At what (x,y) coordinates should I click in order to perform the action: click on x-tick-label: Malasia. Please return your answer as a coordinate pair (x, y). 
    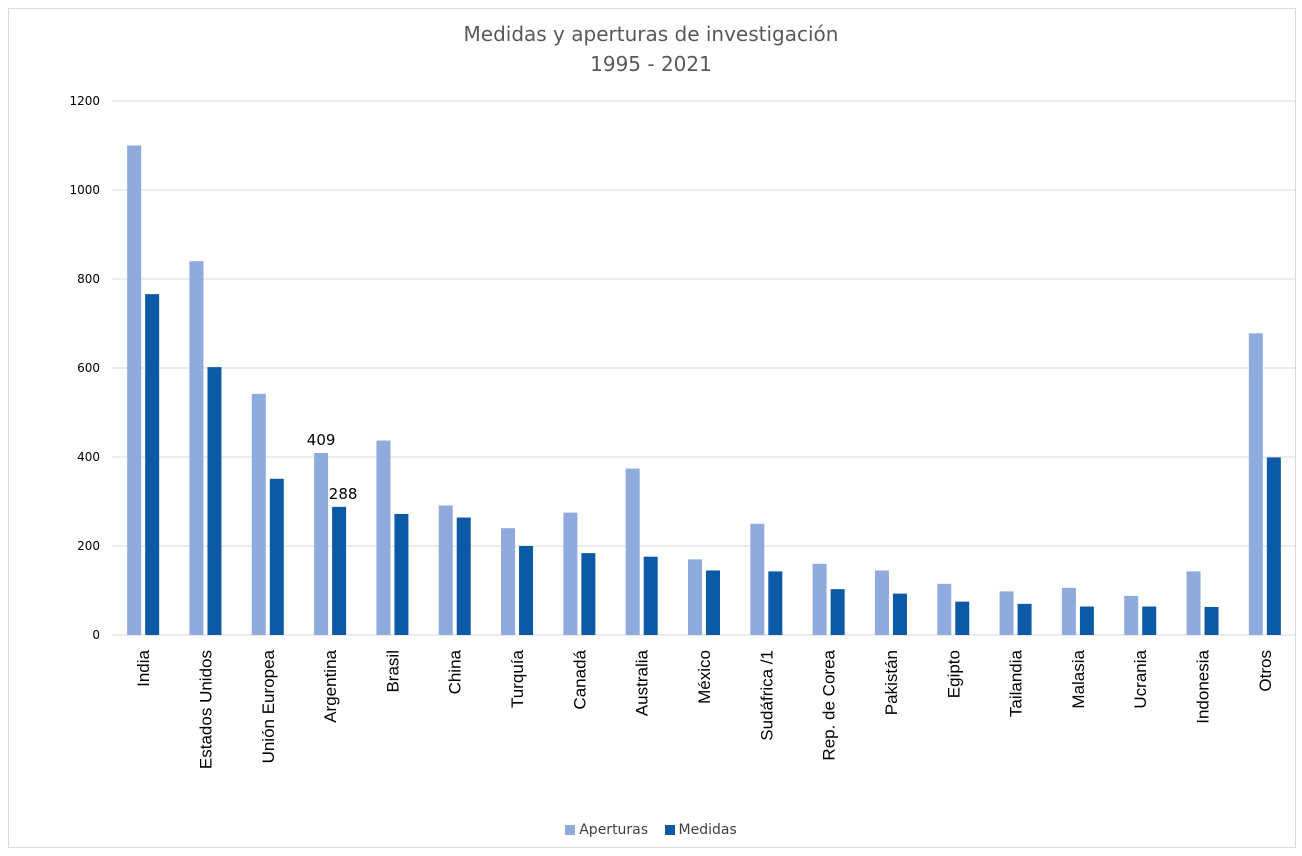
    Looking at the image, I should click on (1078, 678).